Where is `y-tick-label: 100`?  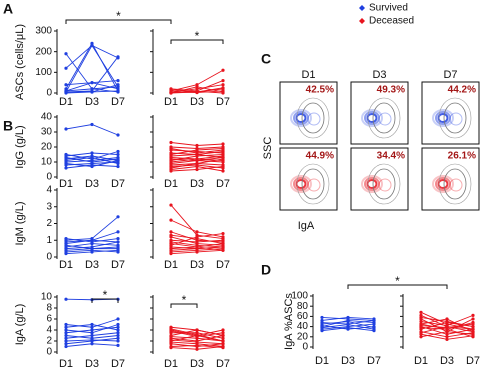 y-tick-label: 100 is located at coordinates (43, 72).